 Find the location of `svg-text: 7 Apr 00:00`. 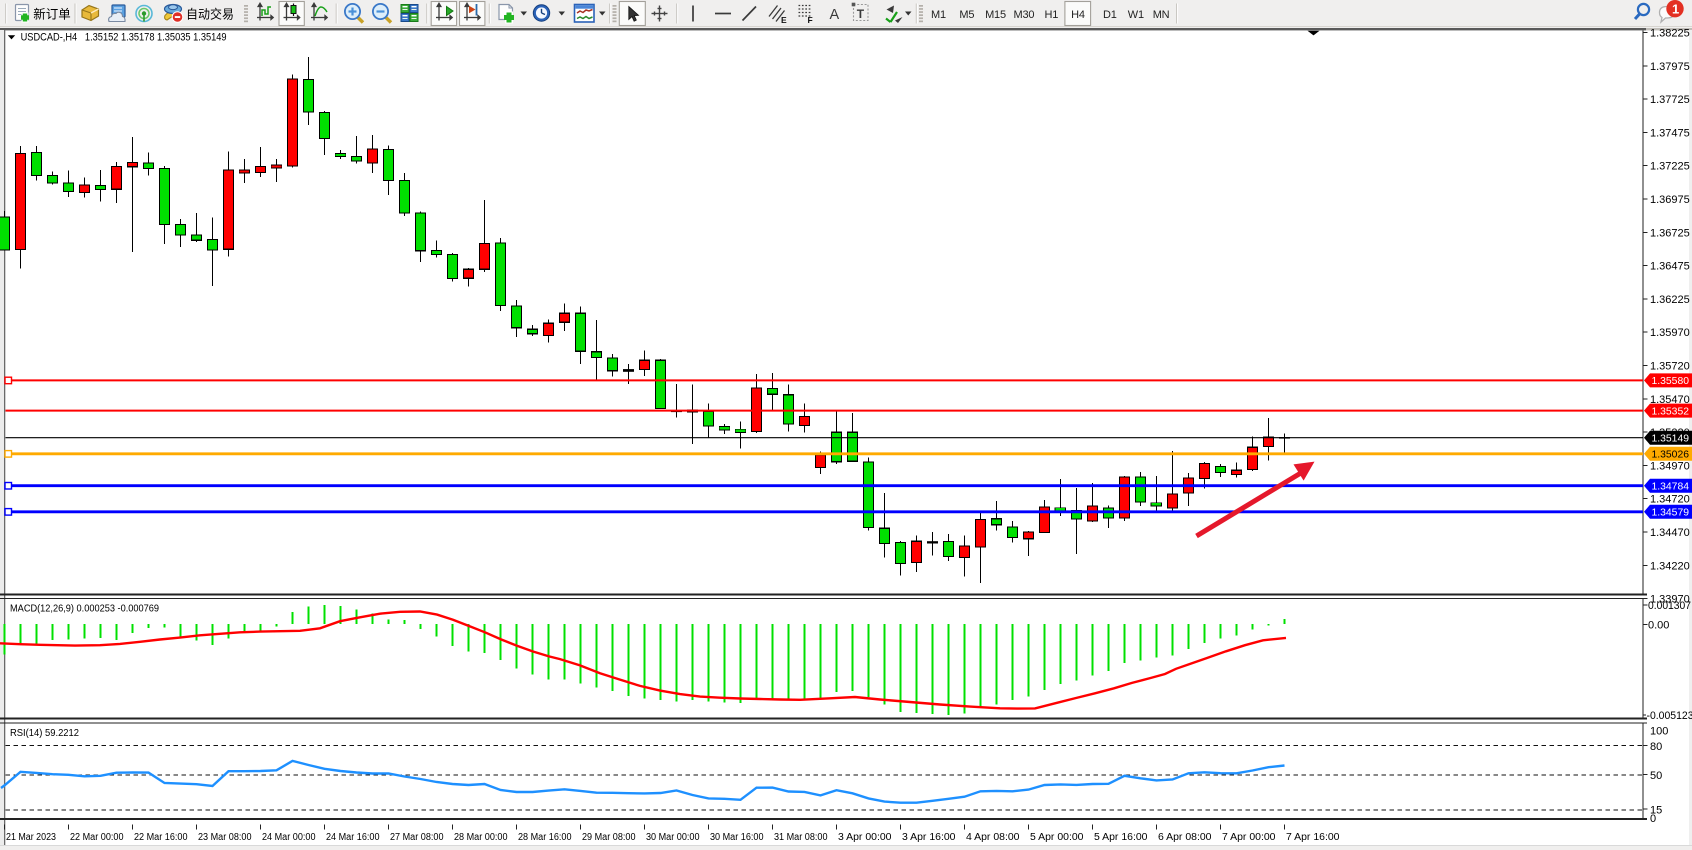

svg-text: 7 Apr 00:00 is located at coordinates (1249, 837).